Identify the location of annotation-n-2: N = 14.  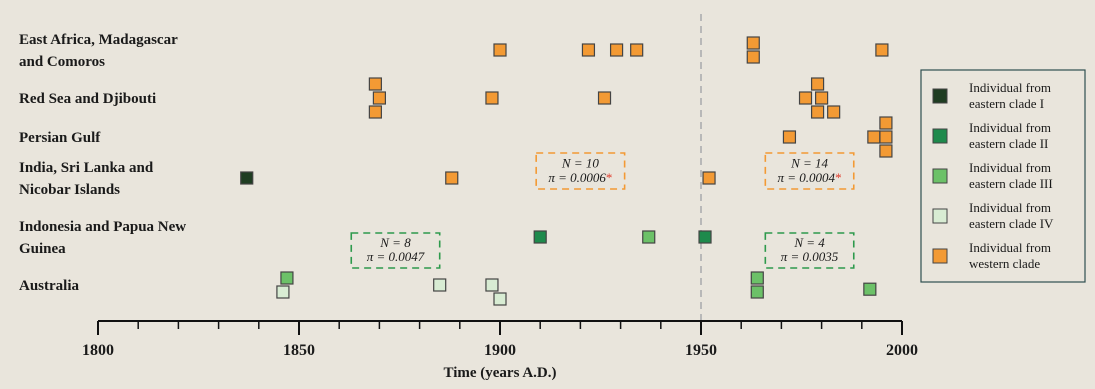
(809, 162).